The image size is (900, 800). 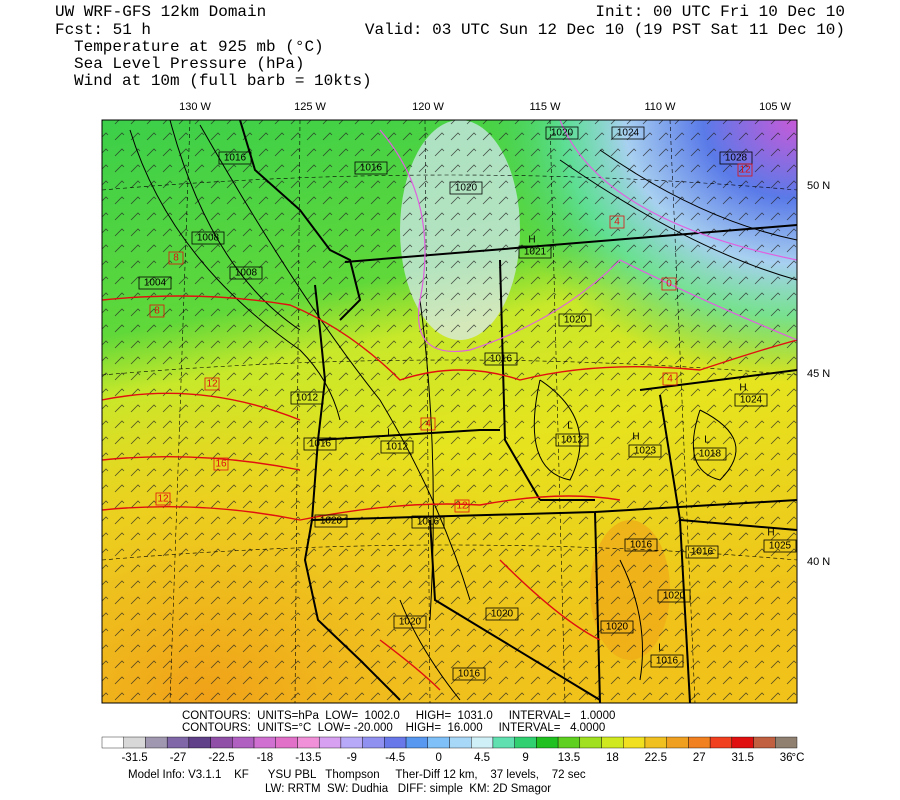 What do you see at coordinates (612, 758) in the screenshot?
I see `colorbar-label: 18` at bounding box center [612, 758].